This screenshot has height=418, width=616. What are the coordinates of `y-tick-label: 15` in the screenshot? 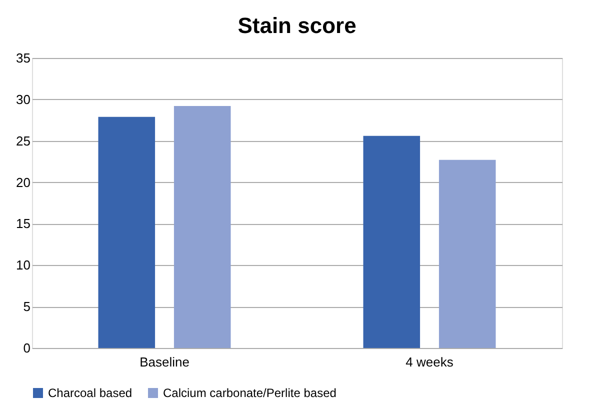 It's located at (23, 224).